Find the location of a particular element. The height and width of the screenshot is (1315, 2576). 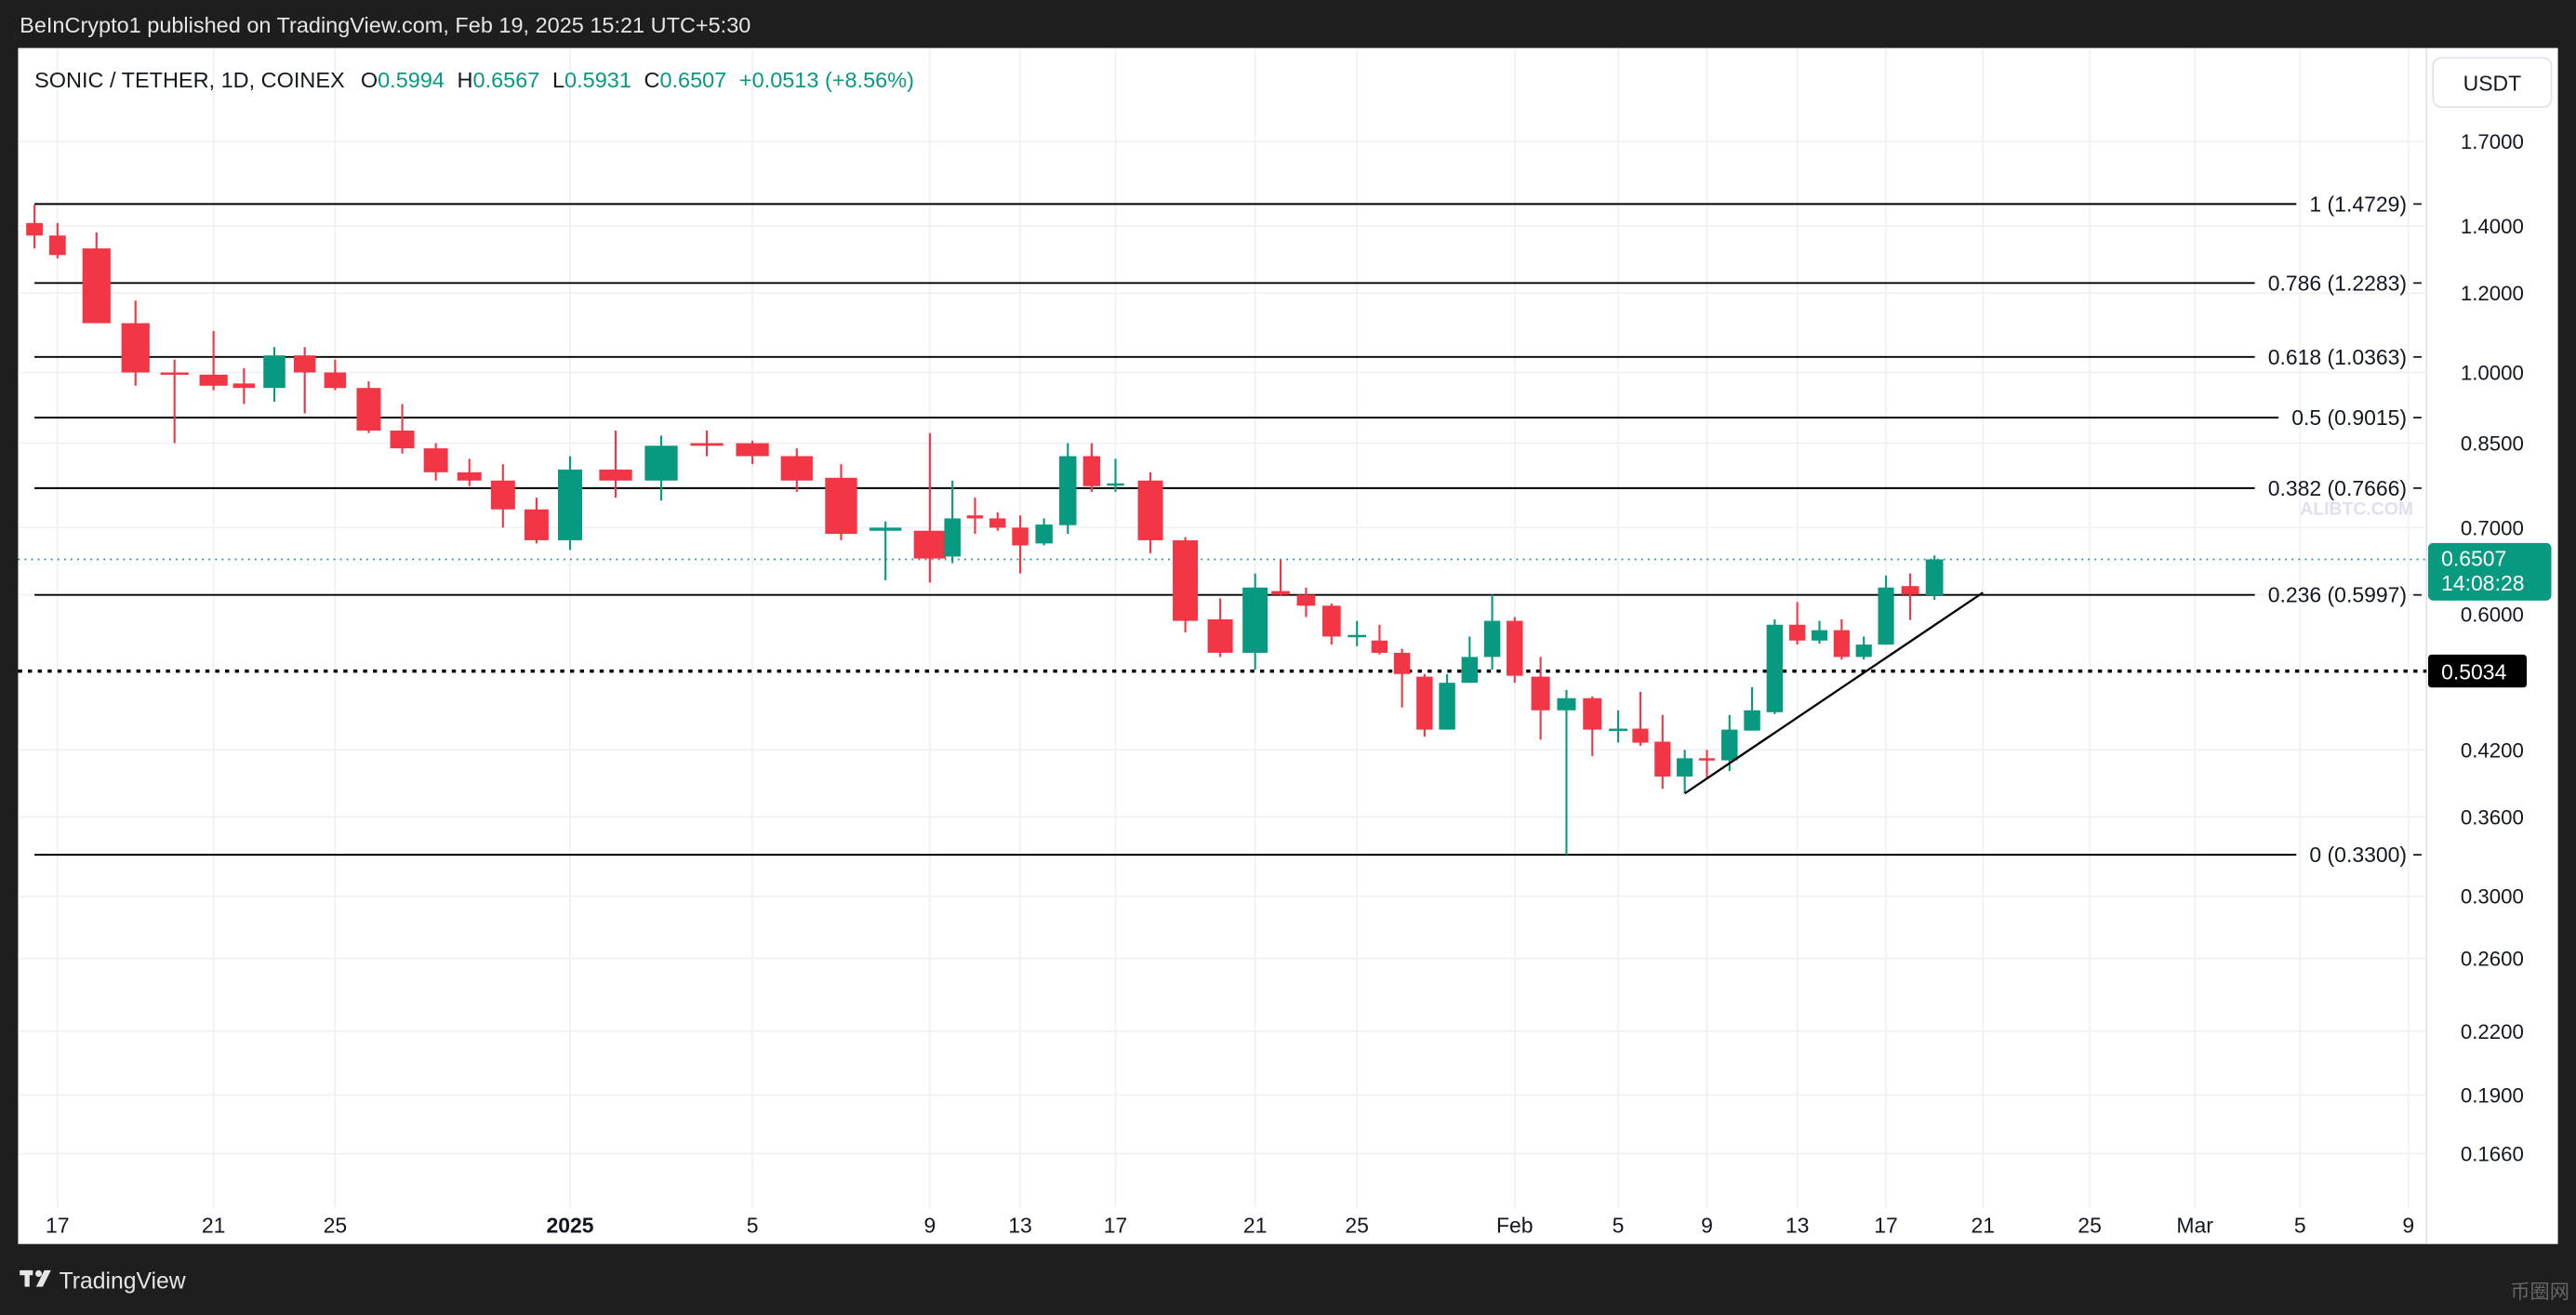

fib-level-label: 0 (0.3300) is located at coordinates (2358, 855).